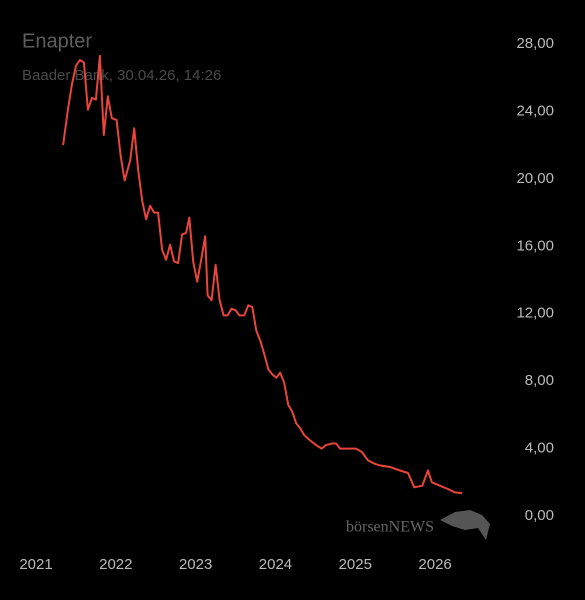 This screenshot has height=600, width=585. I want to click on x-tick-label: 2026, so click(434, 564).